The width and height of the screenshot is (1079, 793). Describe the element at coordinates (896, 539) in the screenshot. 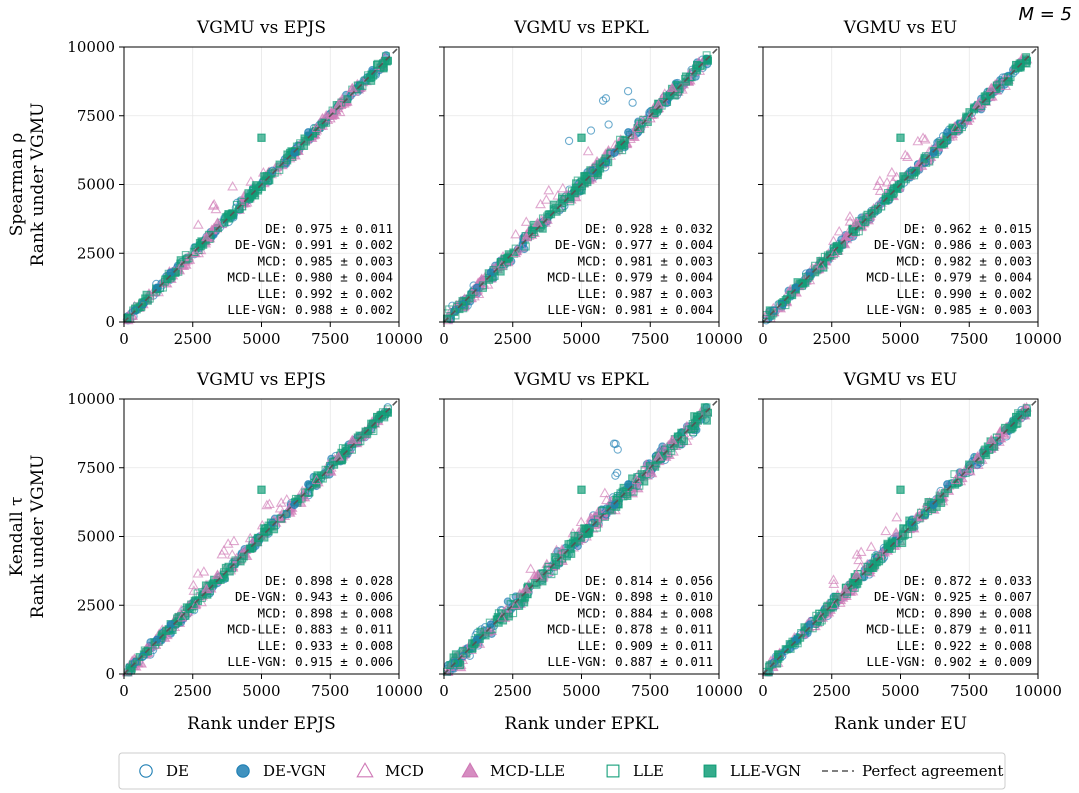

I see `scatter-points` at that location.